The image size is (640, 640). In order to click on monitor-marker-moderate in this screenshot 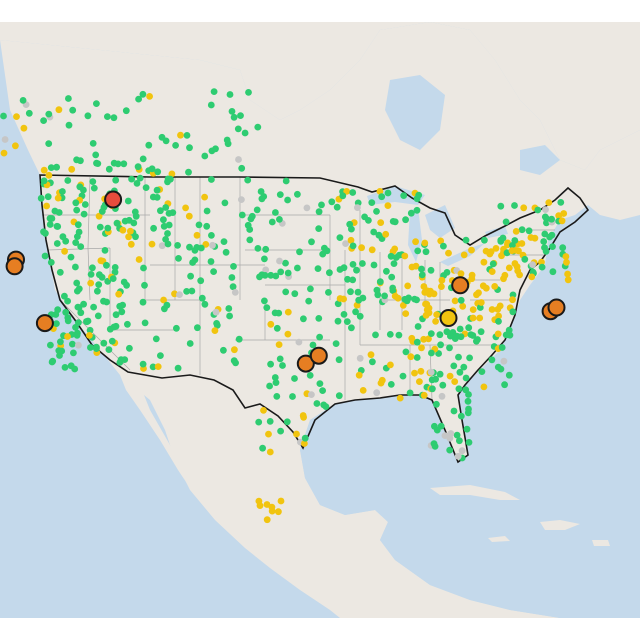, I will do `click(448, 318)`.